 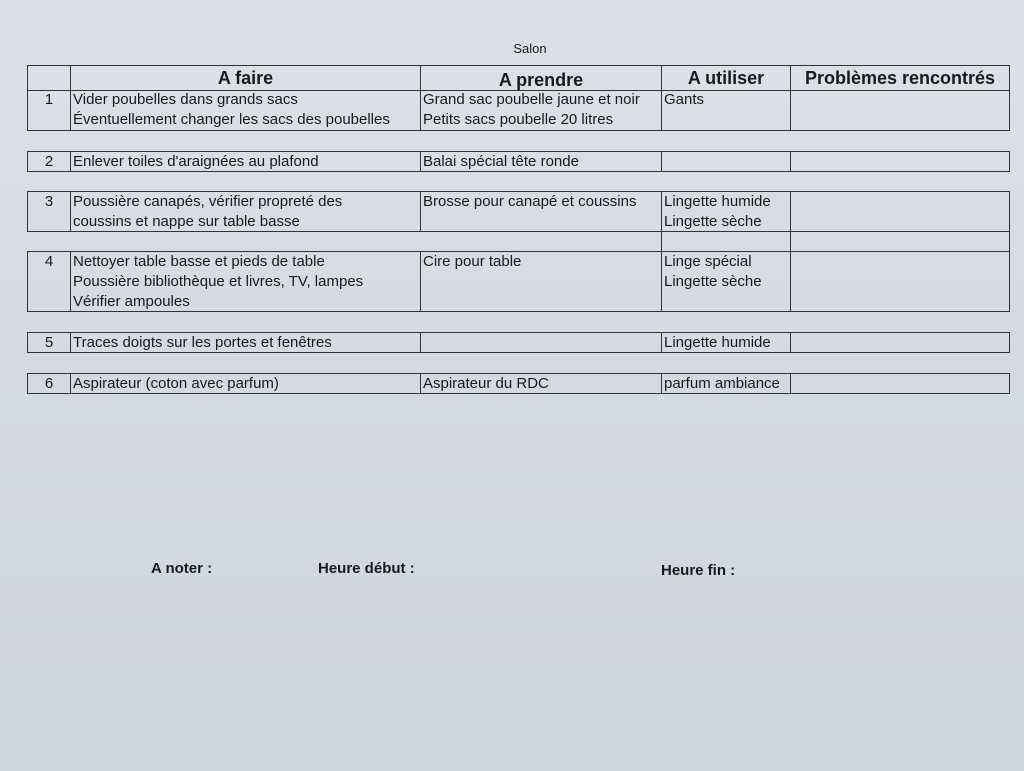 I want to click on a-prendre-cell-line: Aspirateur du RDC, so click(x=486, y=383).